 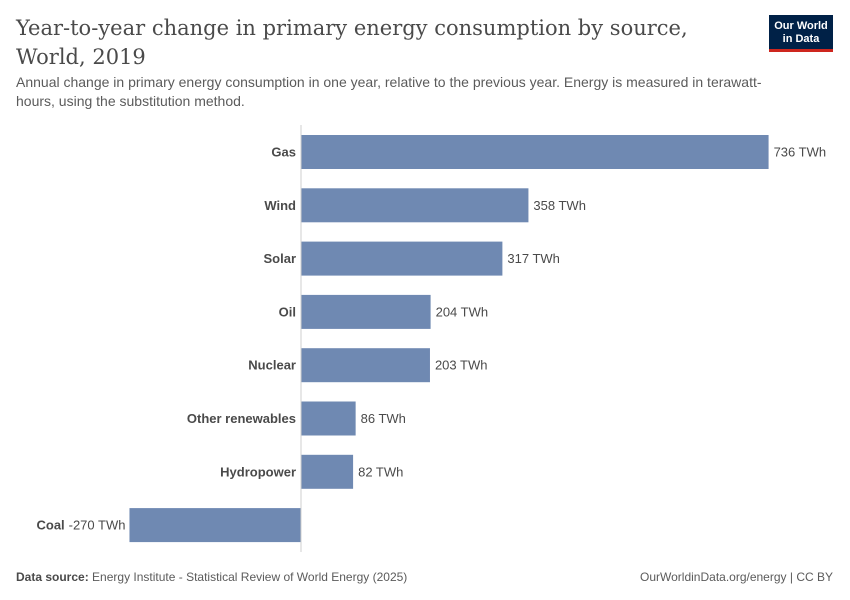 I want to click on logo-line-1: Our World, so click(x=801, y=26).